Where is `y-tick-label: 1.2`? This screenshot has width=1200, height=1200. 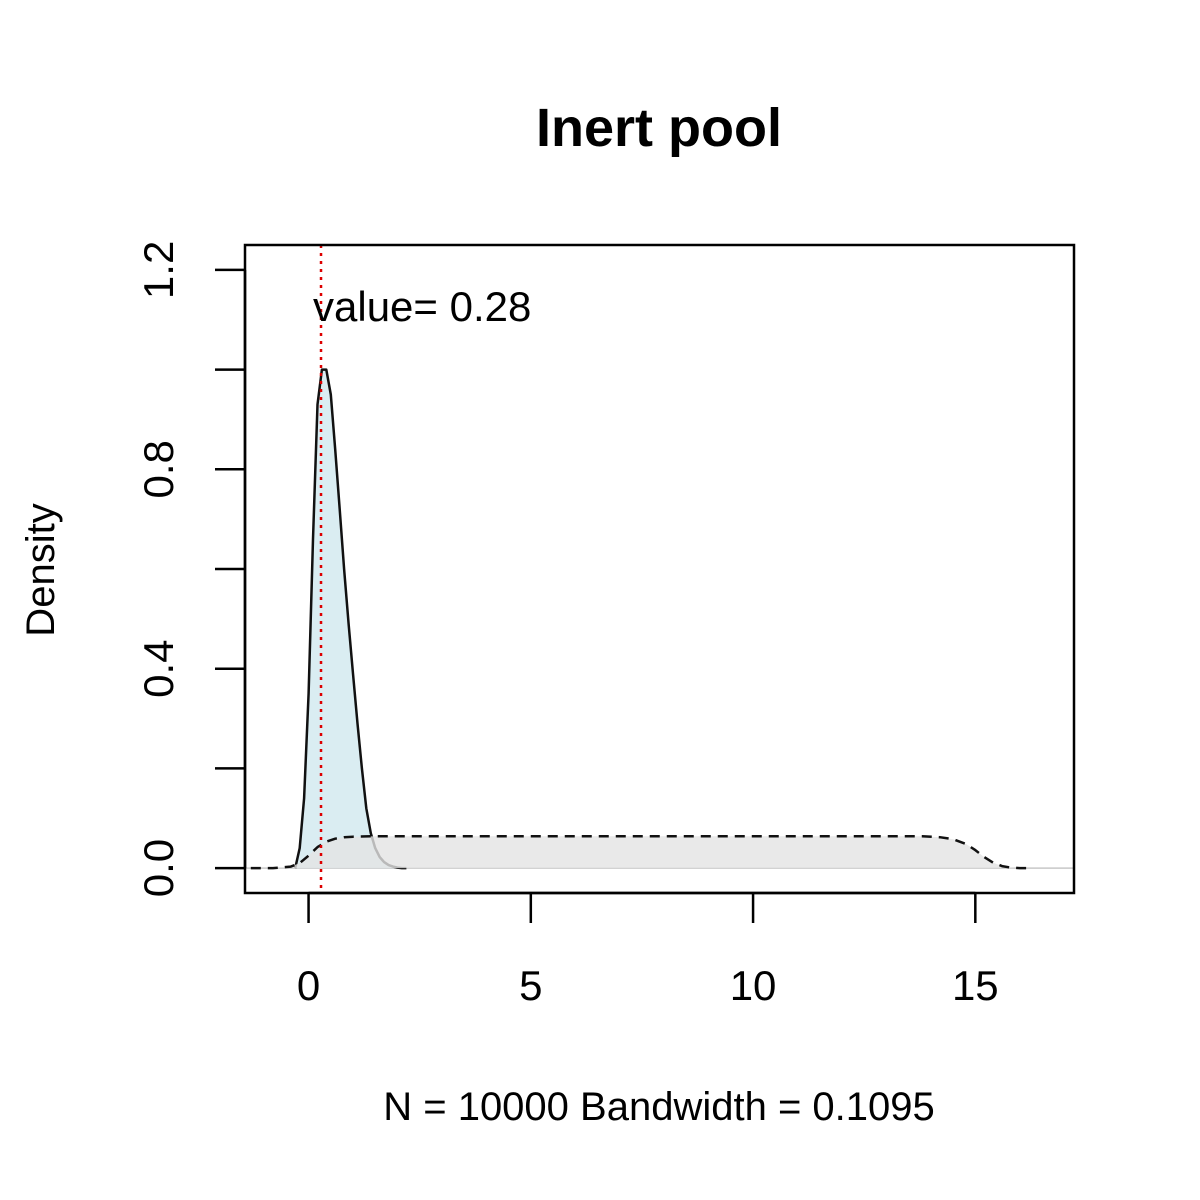 y-tick-label: 1.2 is located at coordinates (158, 270).